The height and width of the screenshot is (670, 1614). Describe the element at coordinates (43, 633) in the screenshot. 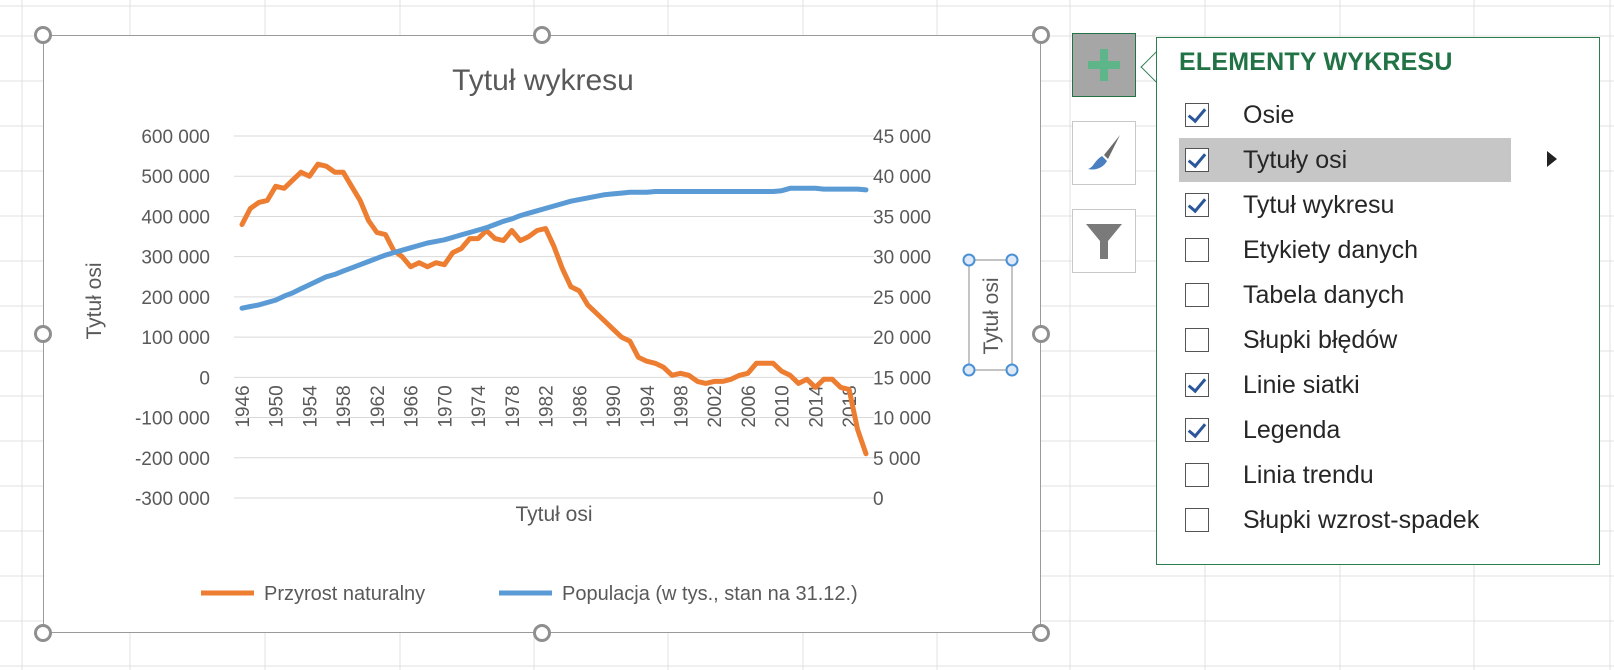

I see `resize-handle-bottom-left` at that location.